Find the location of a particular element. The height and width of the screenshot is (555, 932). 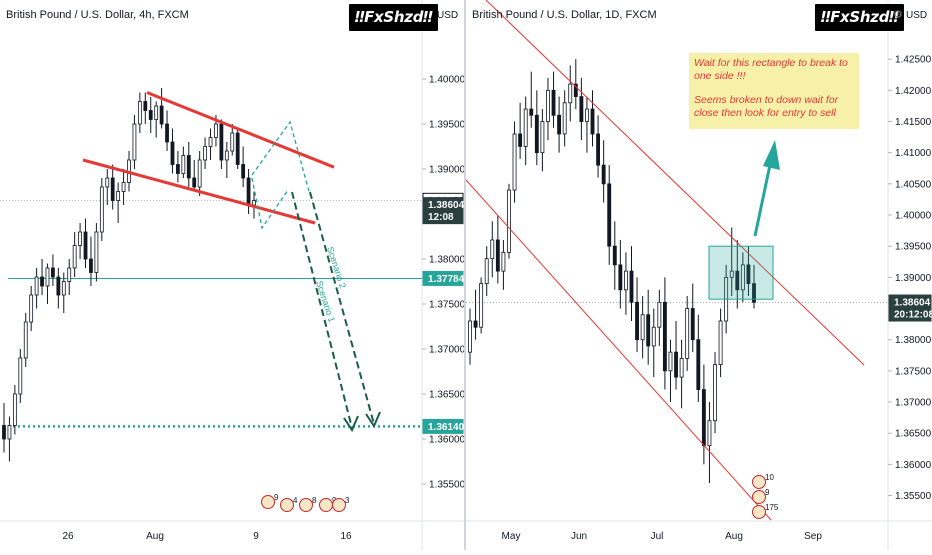

x-tick-label: 9 is located at coordinates (256, 536).